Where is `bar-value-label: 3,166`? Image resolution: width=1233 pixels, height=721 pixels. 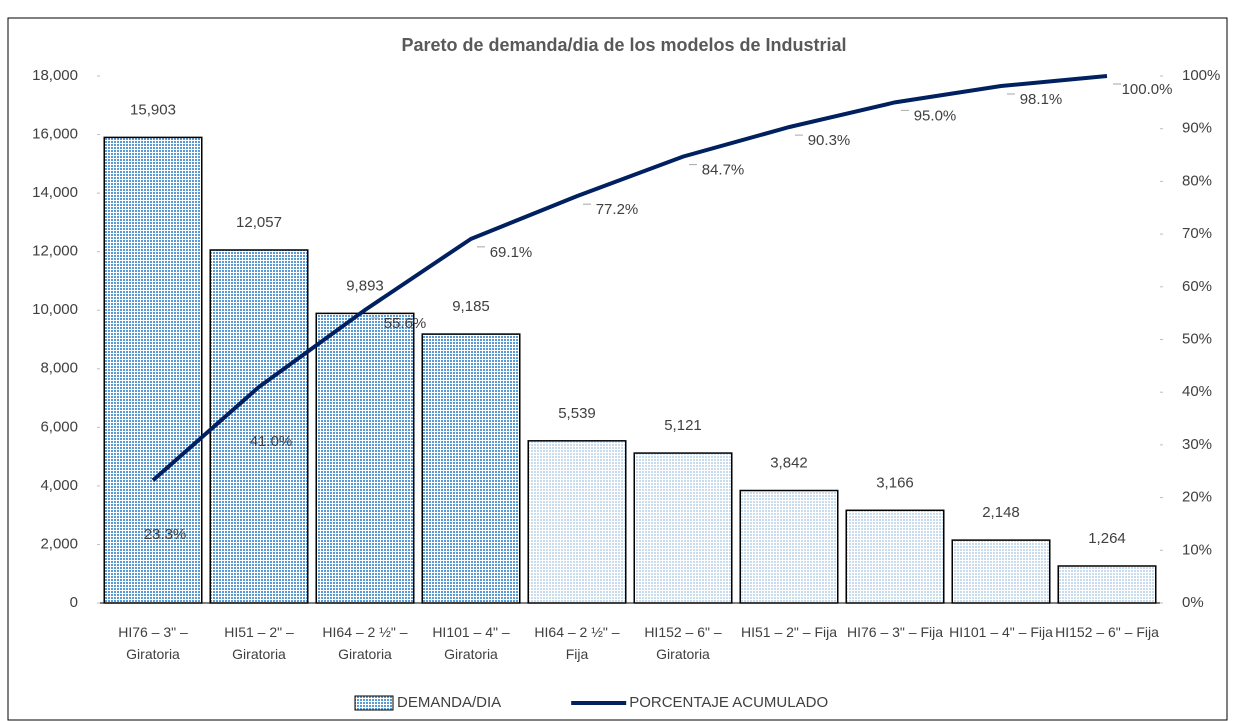 bar-value-label: 3,166 is located at coordinates (895, 482).